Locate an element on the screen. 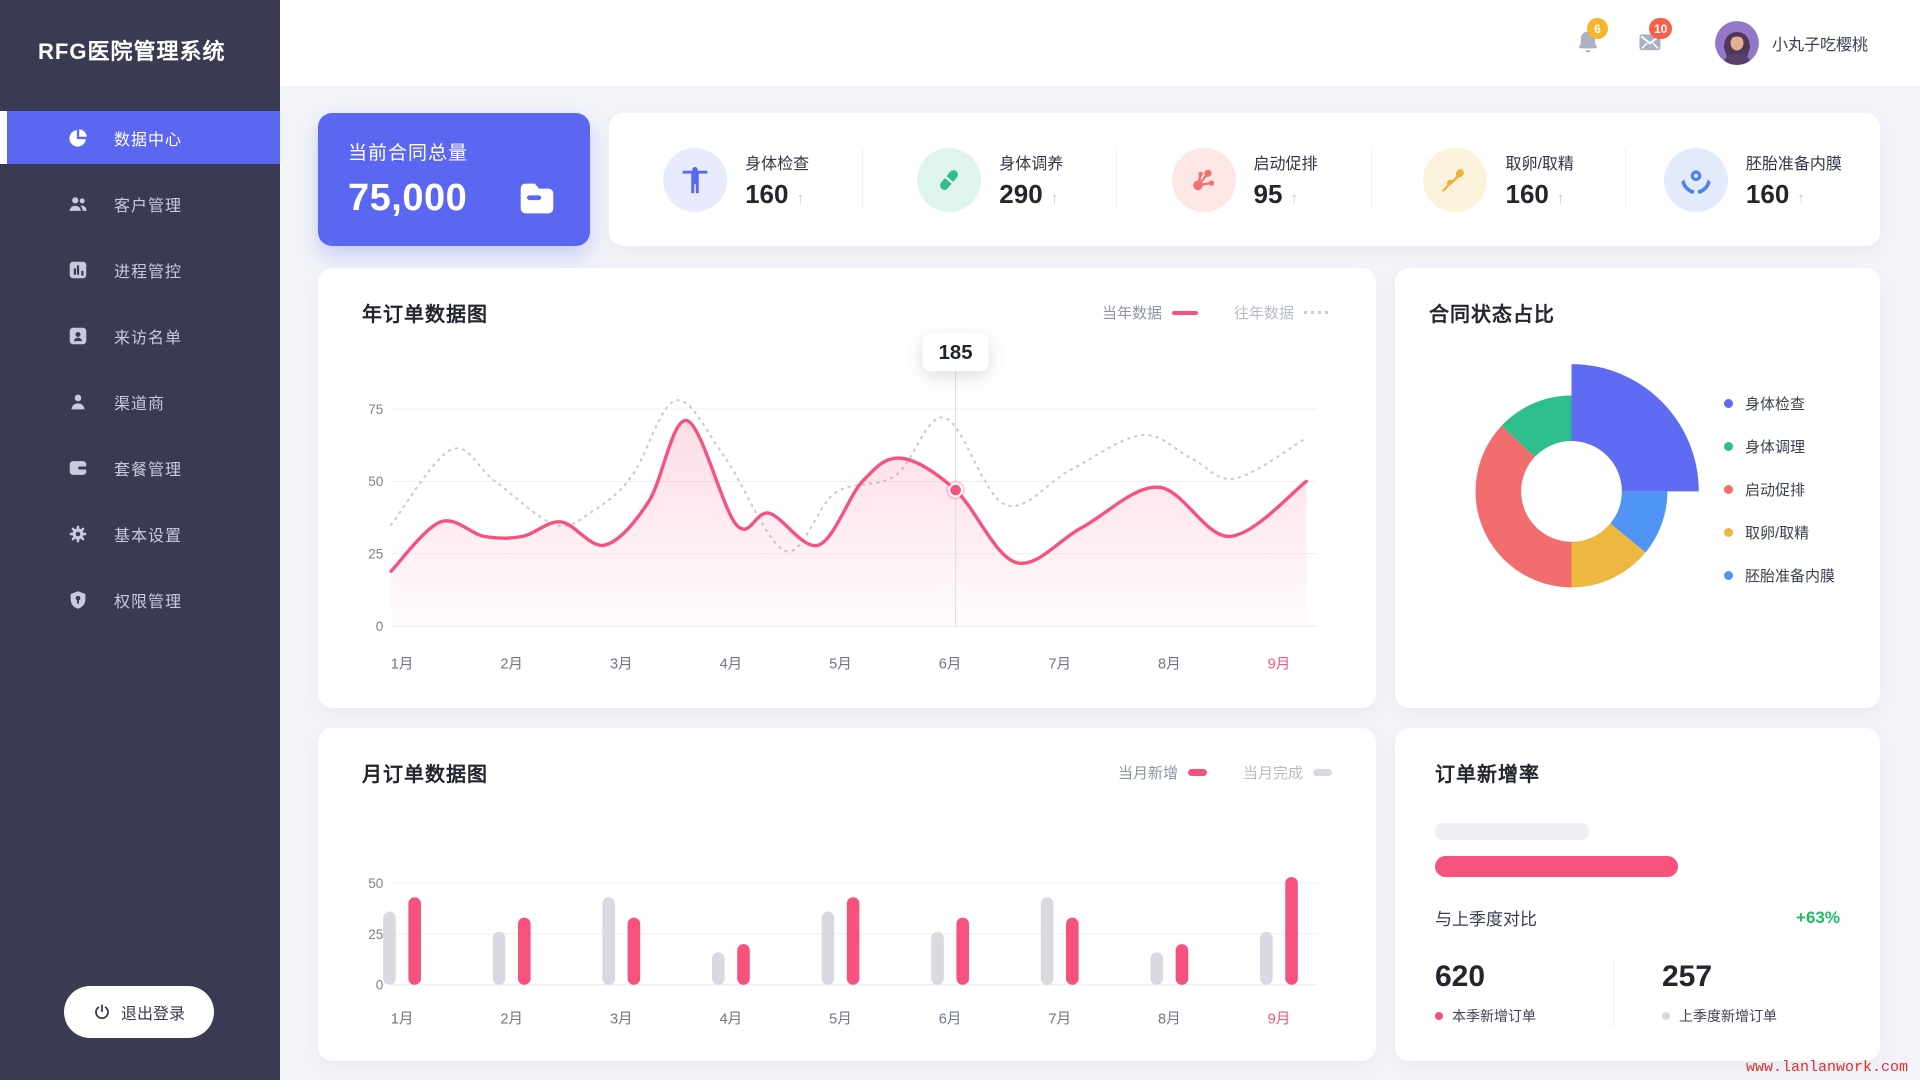 The width and height of the screenshot is (1920, 1080). bar-completed-3月 is located at coordinates (608, 941).